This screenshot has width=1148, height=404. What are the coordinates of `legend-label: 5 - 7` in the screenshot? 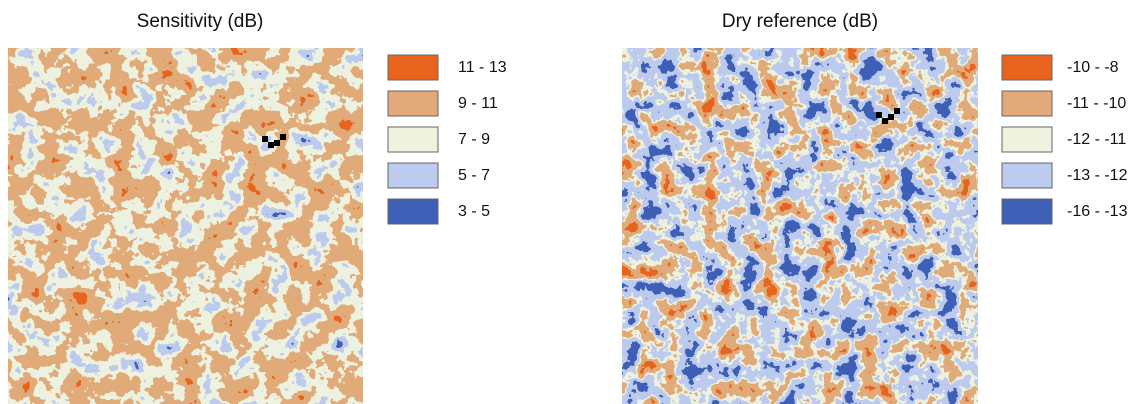 It's located at (474, 175).